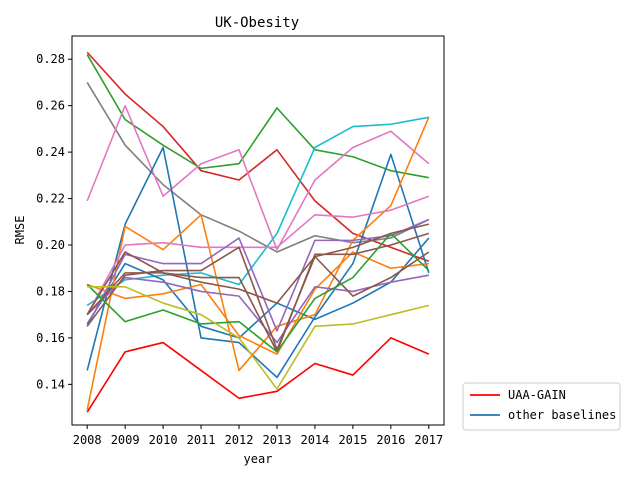 This screenshot has width=640, height=480. Describe the element at coordinates (50, 199) in the screenshot. I see `y-tick-label: 0.22` at that location.